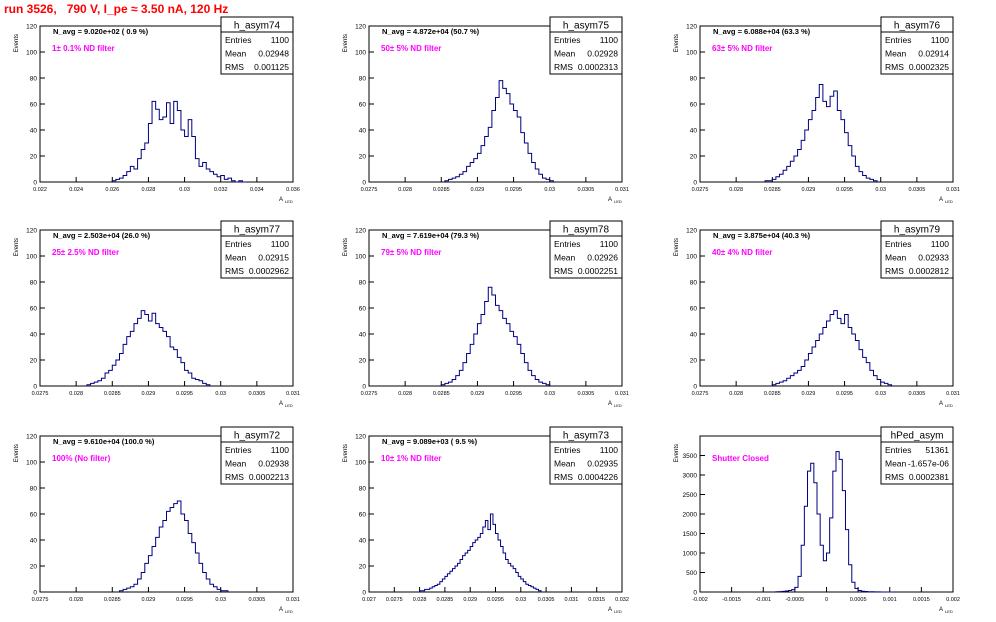  I want to click on stat-value: 0.02928, so click(602, 54).